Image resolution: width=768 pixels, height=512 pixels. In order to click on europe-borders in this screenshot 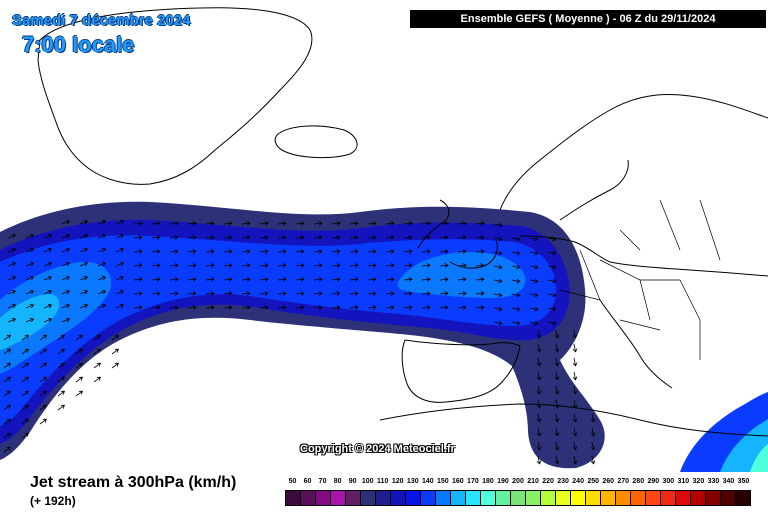, I will do `click(640, 279)`.